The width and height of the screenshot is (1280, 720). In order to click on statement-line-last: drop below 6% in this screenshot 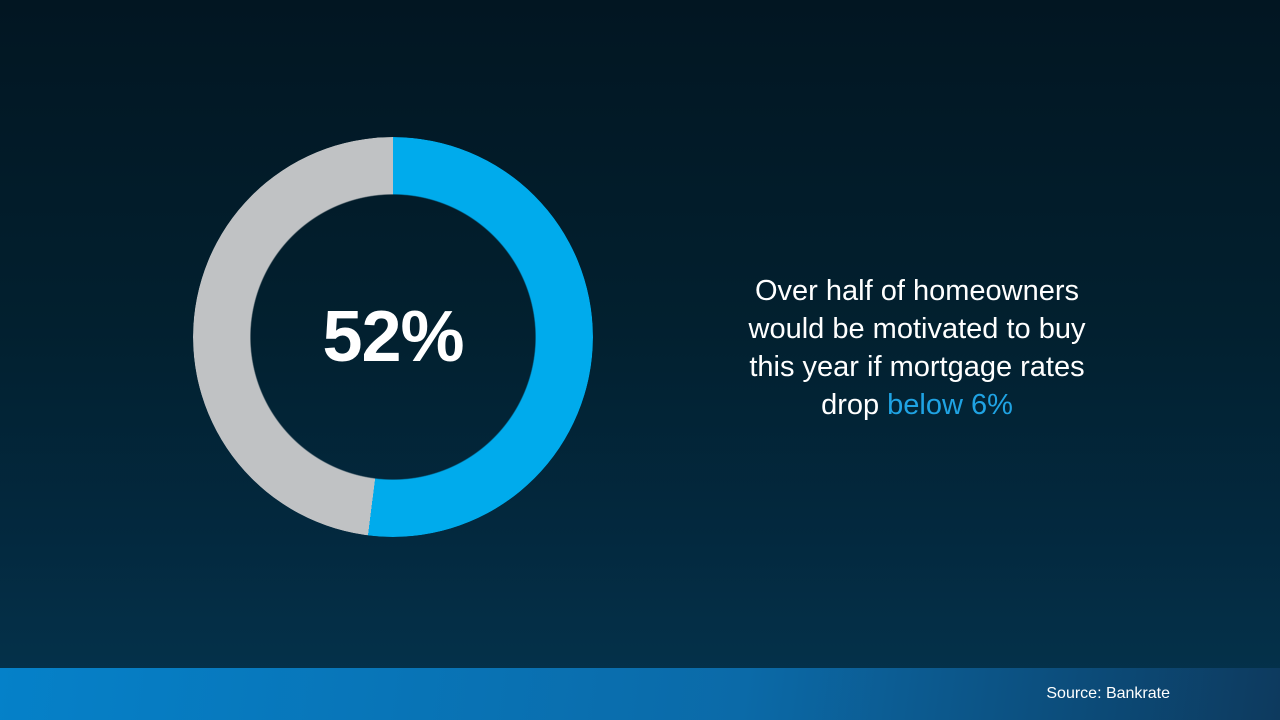, I will do `click(917, 405)`.